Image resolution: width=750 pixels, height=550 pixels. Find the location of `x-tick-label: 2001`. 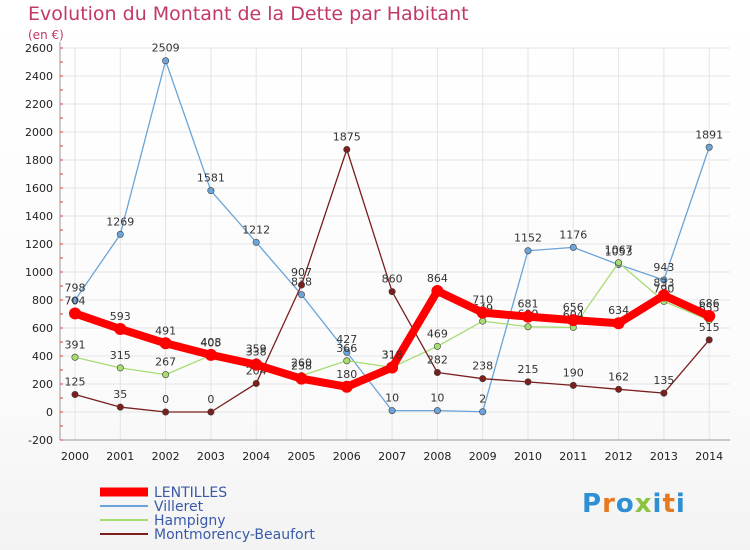

x-tick-label: 2001 is located at coordinates (120, 456).